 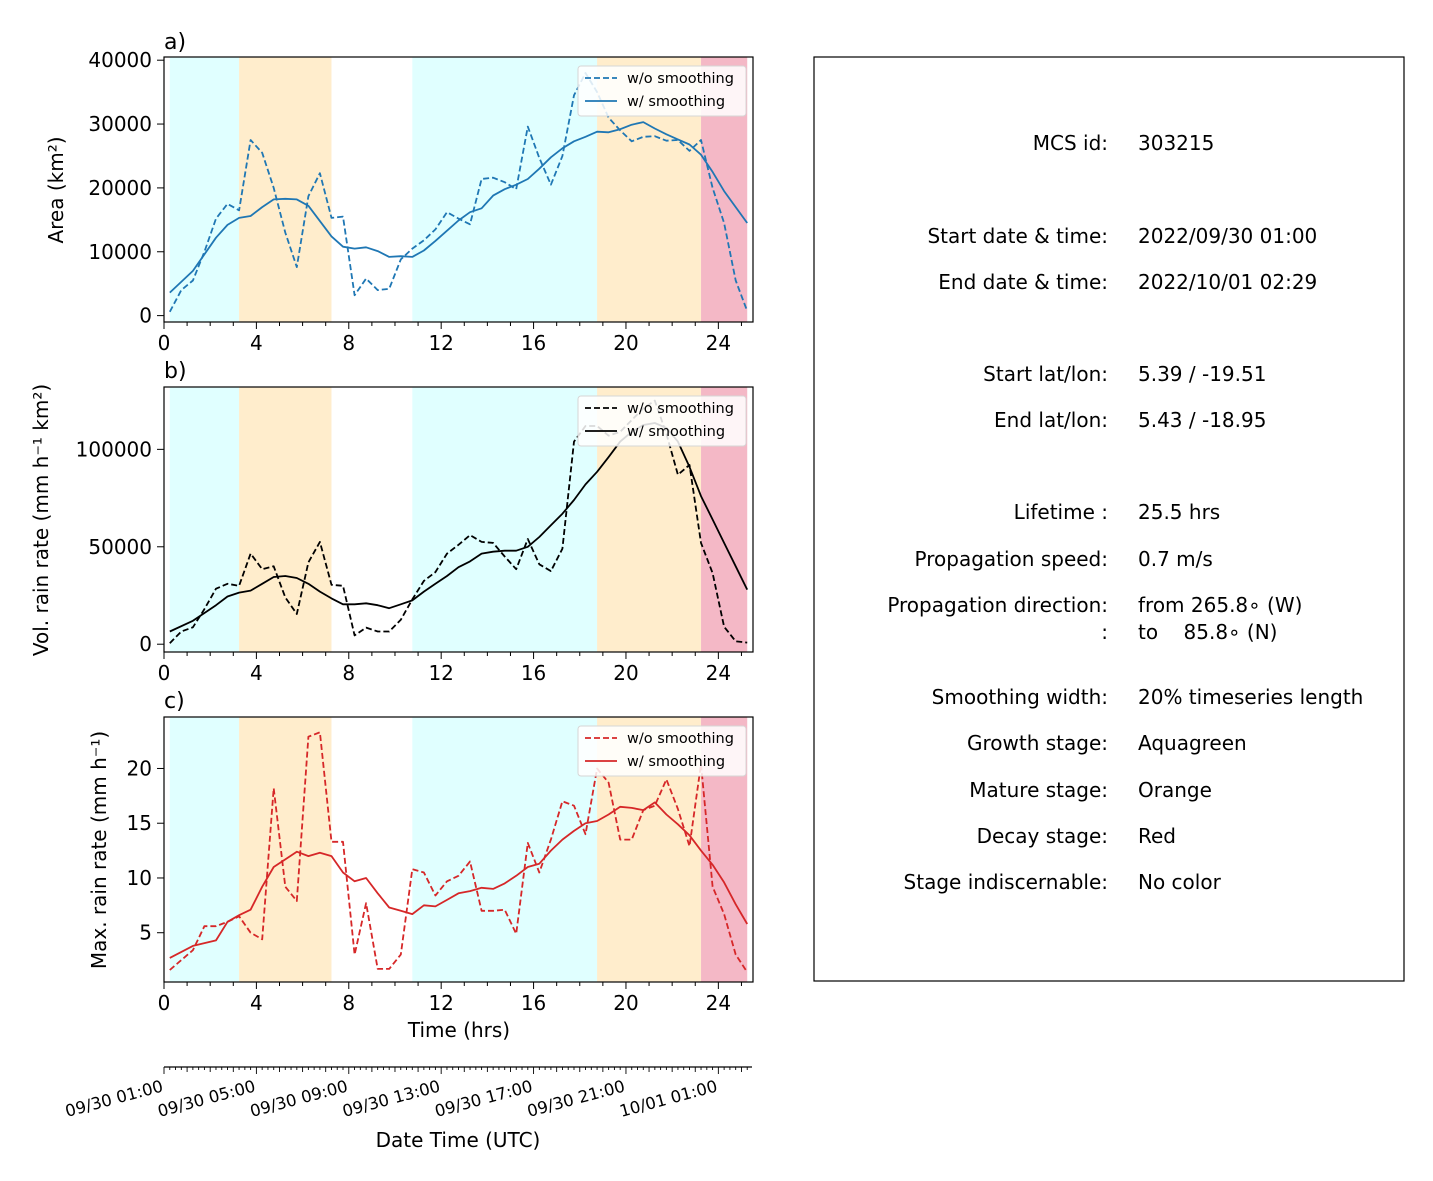 What do you see at coordinates (1011, 559) in the screenshot?
I see `propagation-speed-label: Propagation speed:` at bounding box center [1011, 559].